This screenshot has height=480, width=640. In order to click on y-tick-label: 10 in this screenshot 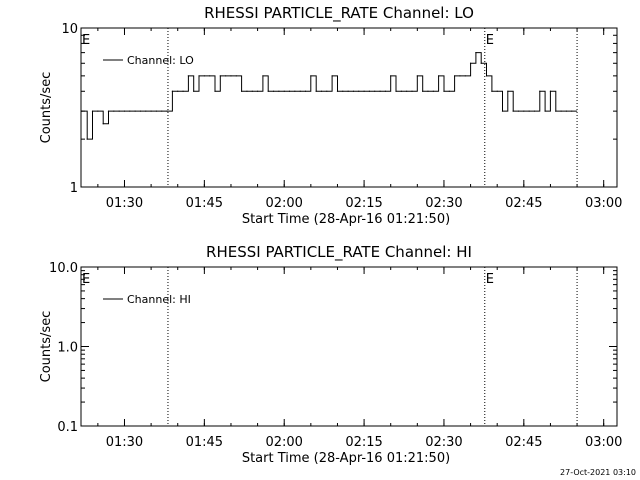, I will do `click(69, 29)`.